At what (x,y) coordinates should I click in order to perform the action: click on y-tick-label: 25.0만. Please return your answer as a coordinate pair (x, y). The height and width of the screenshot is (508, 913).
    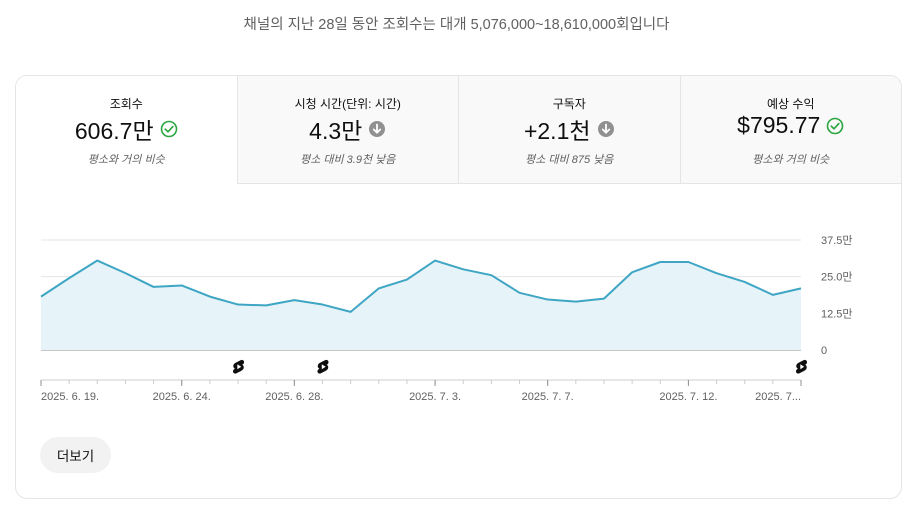
    Looking at the image, I should click on (837, 277).